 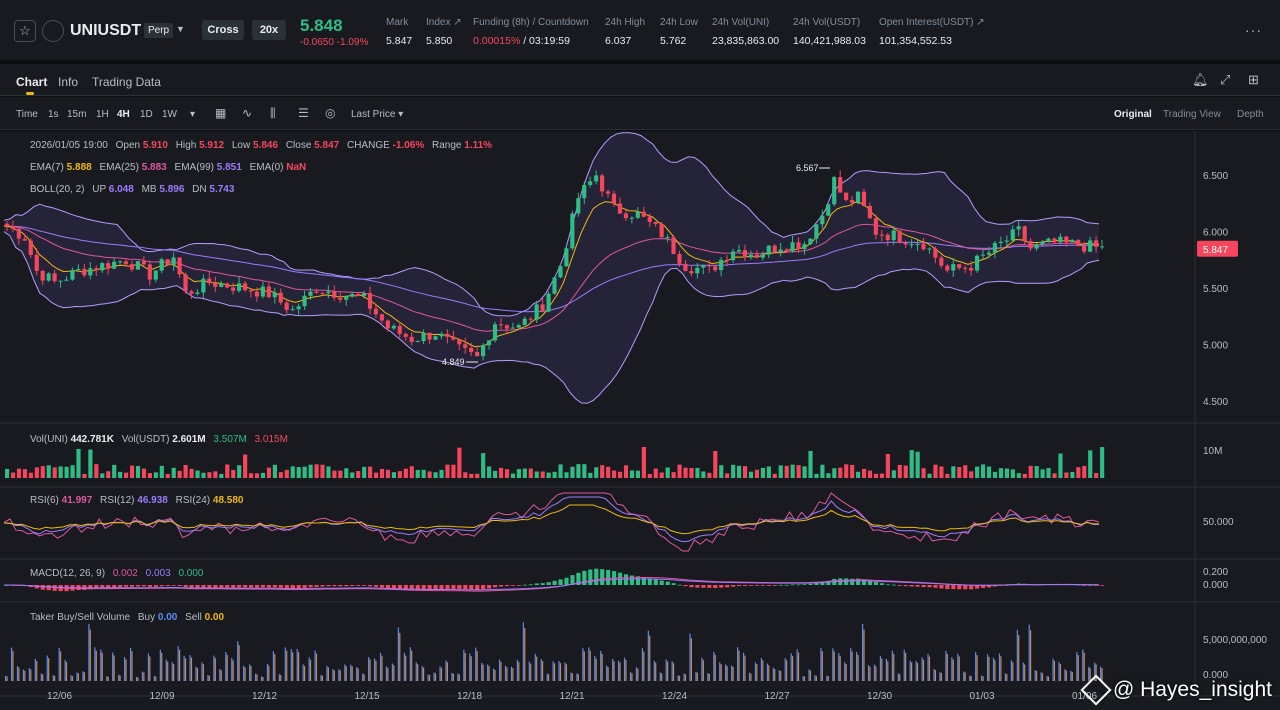 What do you see at coordinates (269, 30) in the screenshot?
I see `leverage-button: 20x` at bounding box center [269, 30].